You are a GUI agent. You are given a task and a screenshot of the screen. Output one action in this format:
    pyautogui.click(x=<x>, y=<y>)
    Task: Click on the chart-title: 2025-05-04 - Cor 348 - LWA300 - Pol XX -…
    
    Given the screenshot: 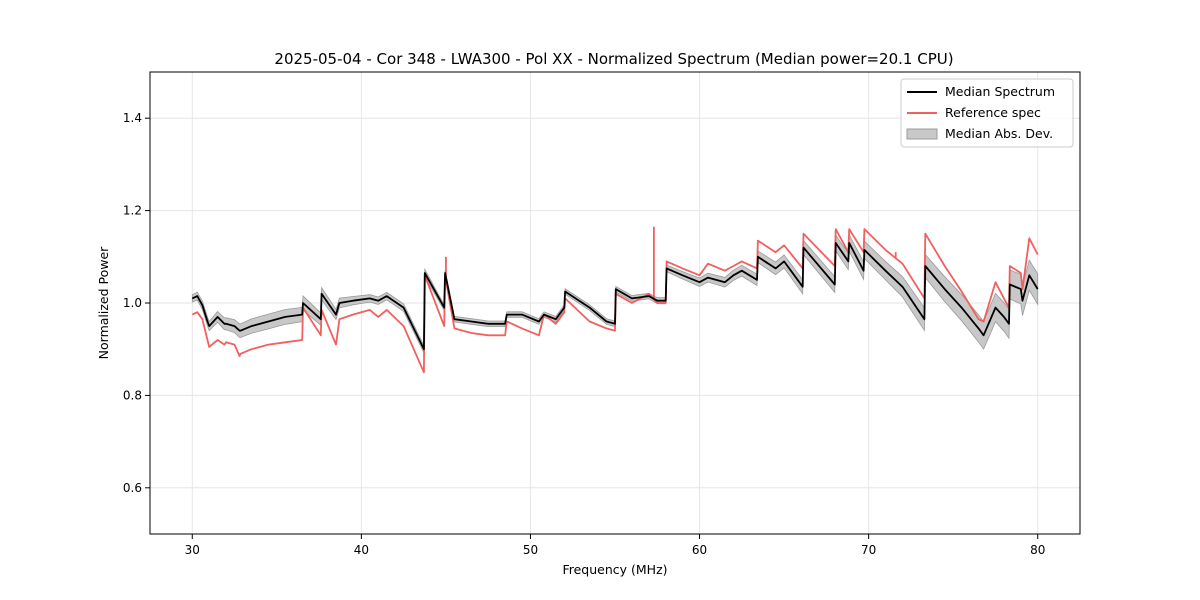 What is the action you would take?
    pyautogui.click(x=613, y=59)
    